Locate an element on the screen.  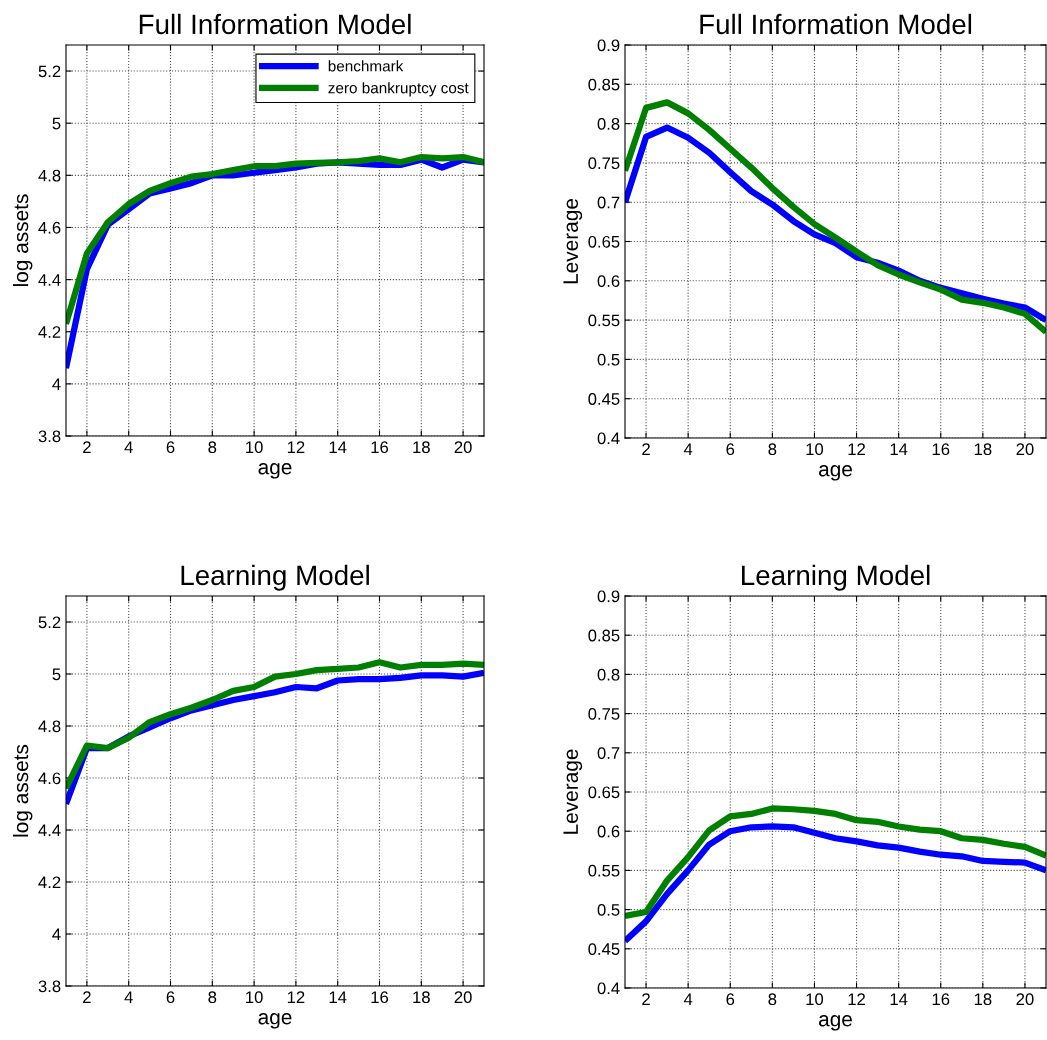
legend-label: benchmark is located at coordinates (366, 66).